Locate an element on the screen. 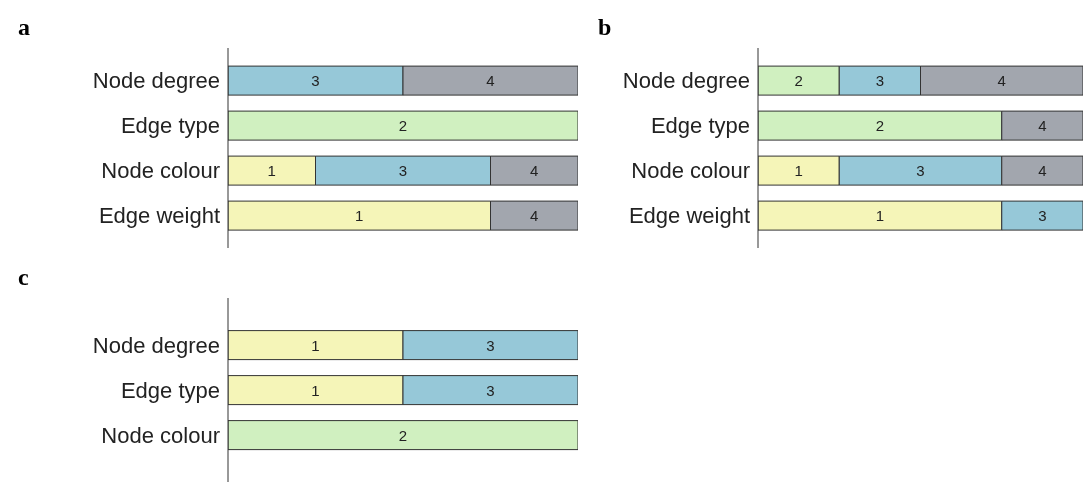  chart-title: b is located at coordinates (605, 27).